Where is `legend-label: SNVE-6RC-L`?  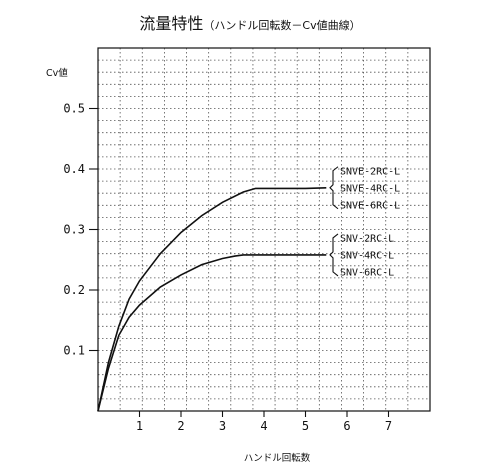 legend-label: SNVE-6RC-L is located at coordinates (370, 205).